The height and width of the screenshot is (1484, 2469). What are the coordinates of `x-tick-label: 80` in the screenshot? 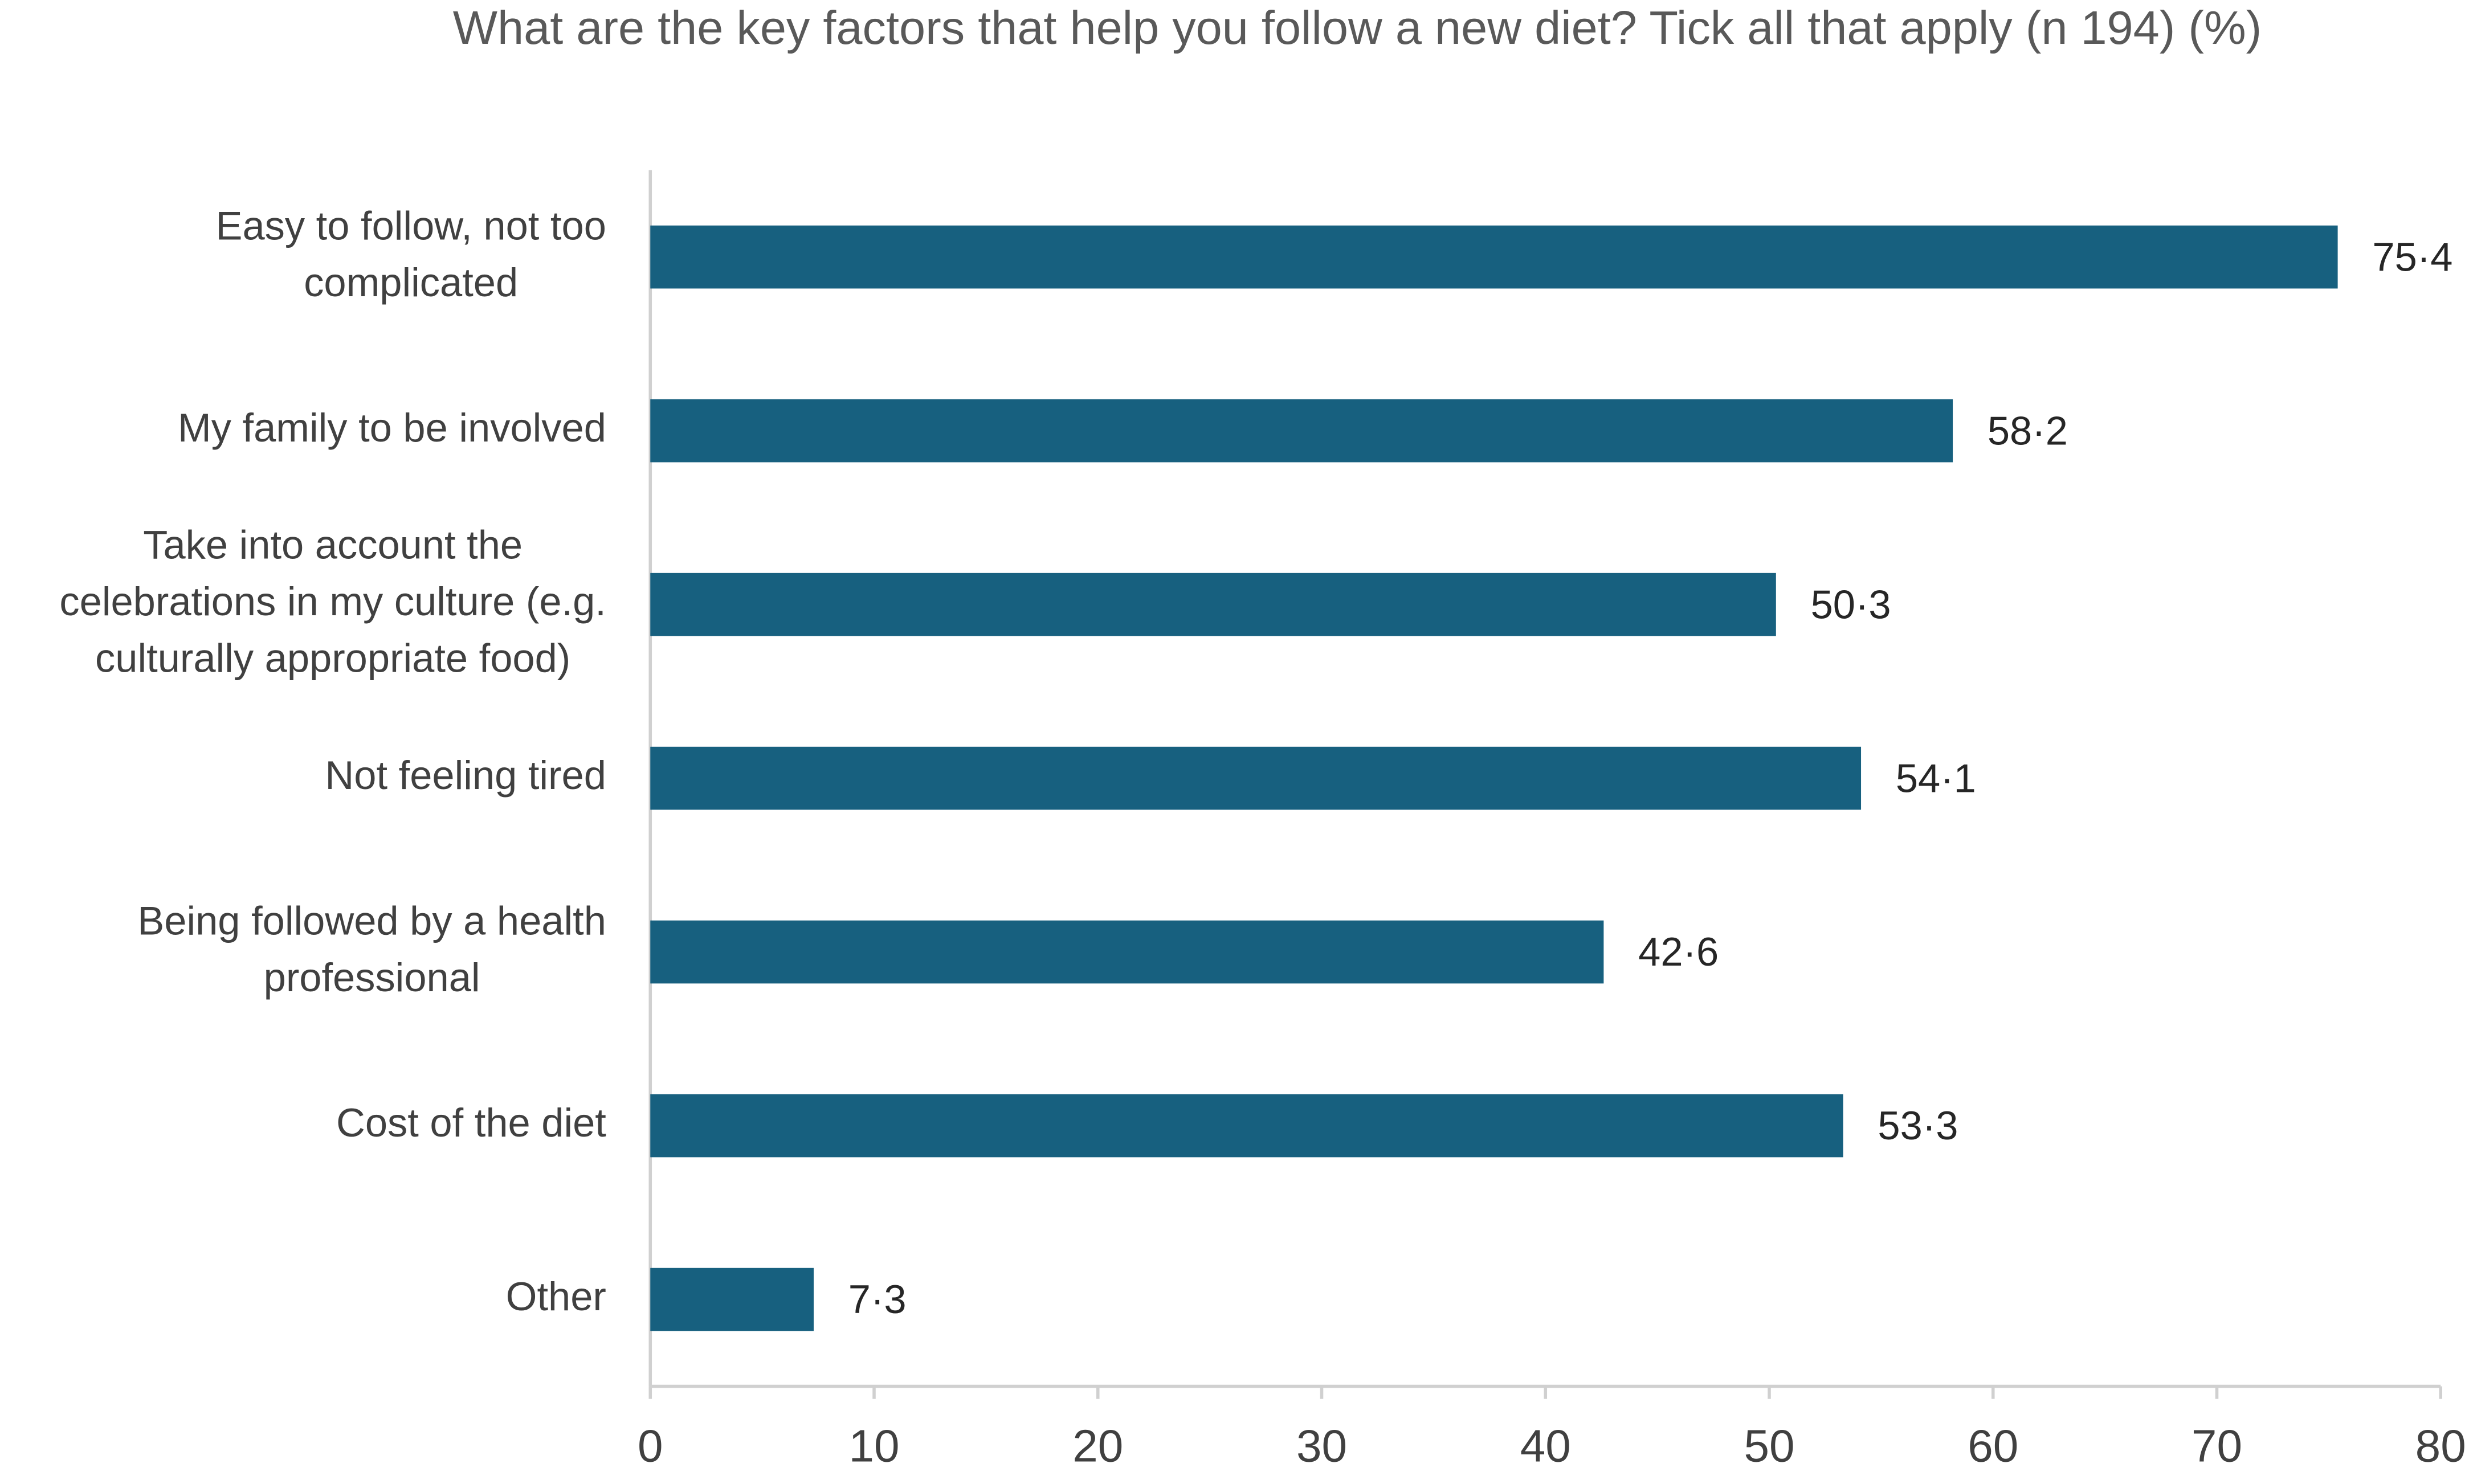 It's located at (2440, 1445).